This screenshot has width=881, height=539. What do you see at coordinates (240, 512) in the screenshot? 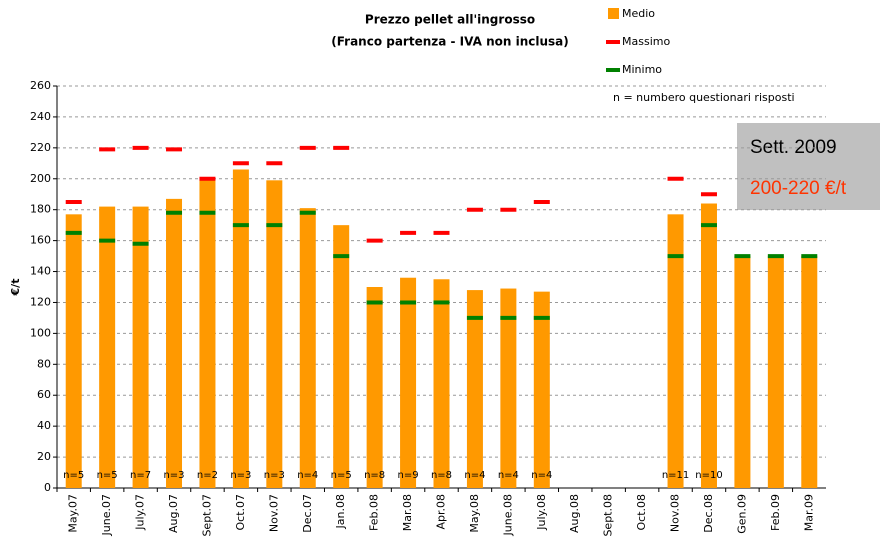
I see `x-tick-label: Oct.07` at bounding box center [240, 512].